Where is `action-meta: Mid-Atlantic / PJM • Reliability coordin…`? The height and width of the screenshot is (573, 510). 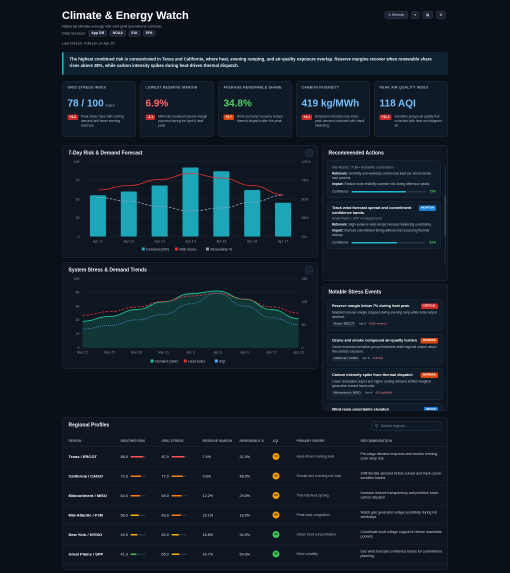
action-meta: Mid-Atlantic / PJM • Reliability coordin… is located at coordinates (363, 168).